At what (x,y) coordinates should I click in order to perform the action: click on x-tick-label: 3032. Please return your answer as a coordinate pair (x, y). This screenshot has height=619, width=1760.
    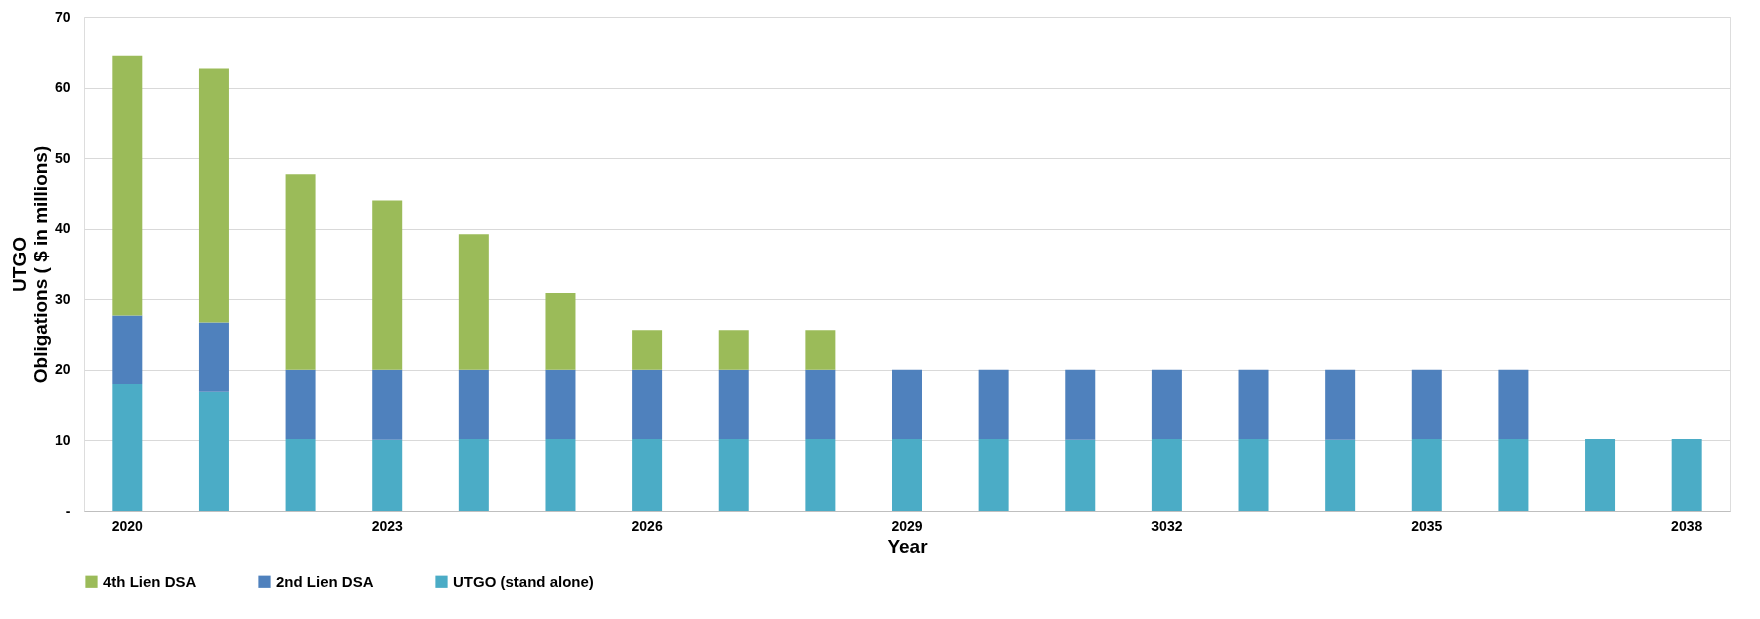
    Looking at the image, I should click on (1167, 525).